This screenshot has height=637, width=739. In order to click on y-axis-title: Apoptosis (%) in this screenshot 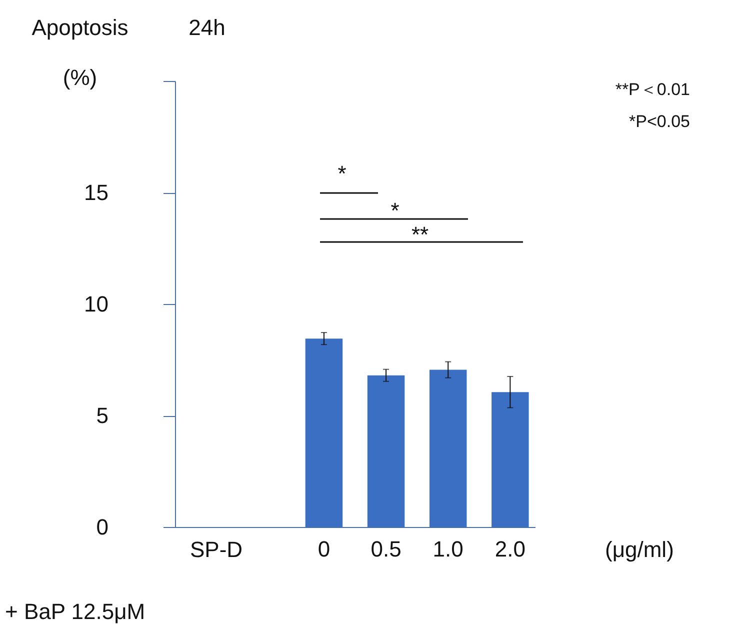, I will do `click(80, 52)`.